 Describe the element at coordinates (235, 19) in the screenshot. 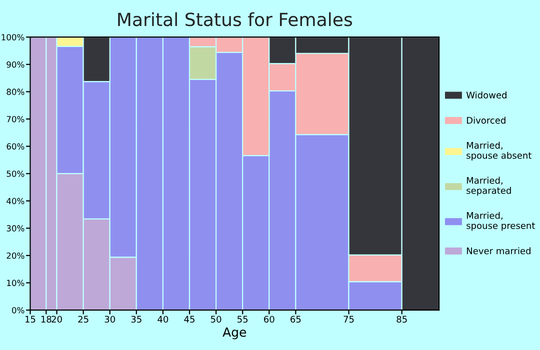

I see `chart-title: Marital Status for Females` at that location.